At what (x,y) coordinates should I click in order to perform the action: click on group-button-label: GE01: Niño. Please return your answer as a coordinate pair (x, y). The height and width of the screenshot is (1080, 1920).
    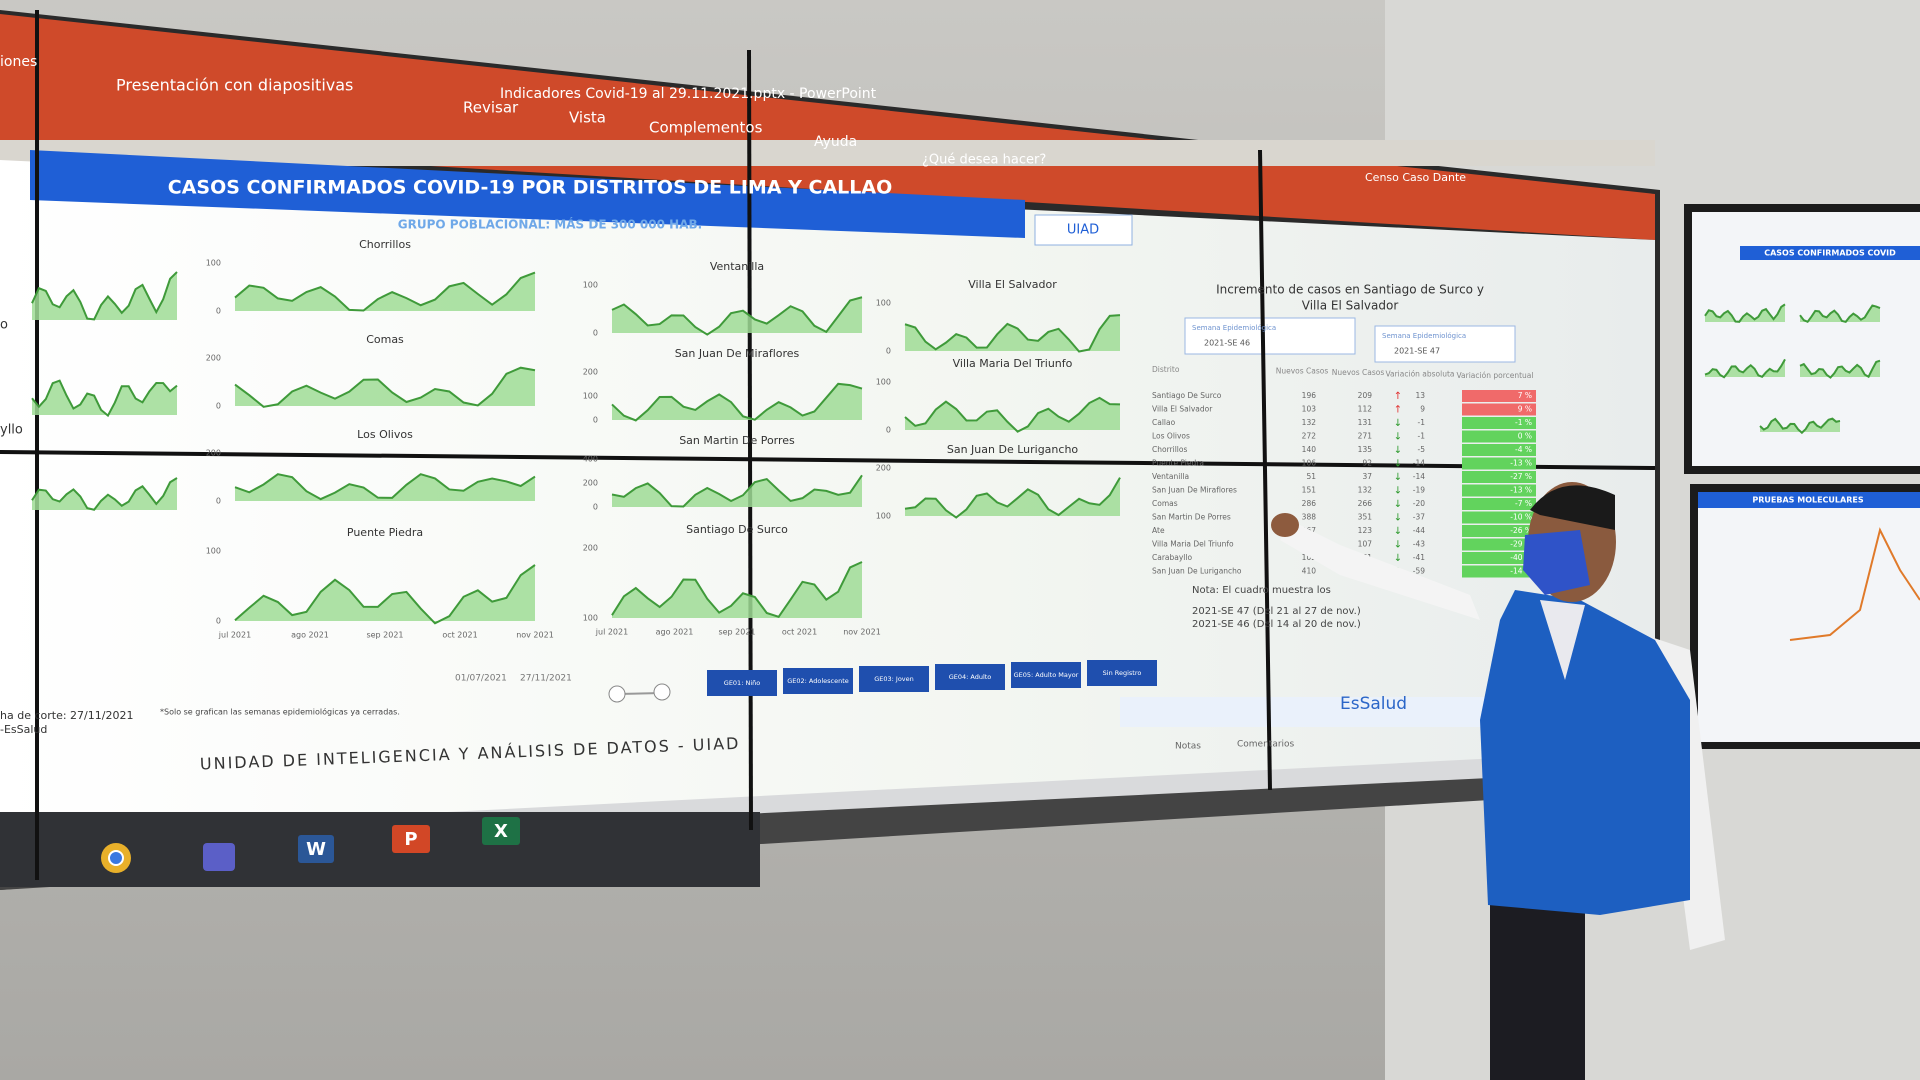
    Looking at the image, I should click on (742, 683).